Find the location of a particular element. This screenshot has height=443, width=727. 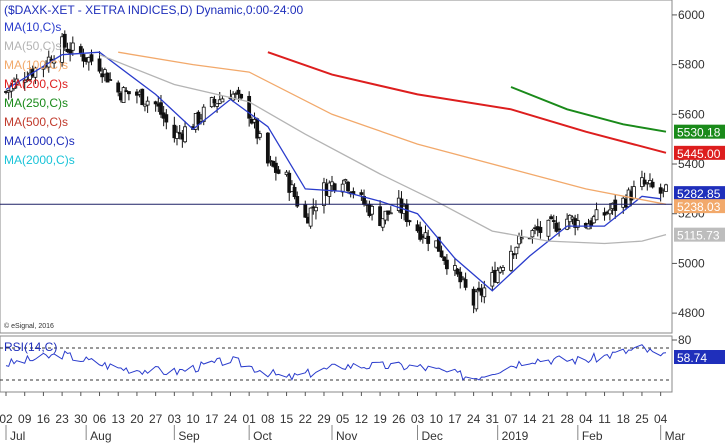

price-y-tick-label: 5000 is located at coordinates (691, 263).